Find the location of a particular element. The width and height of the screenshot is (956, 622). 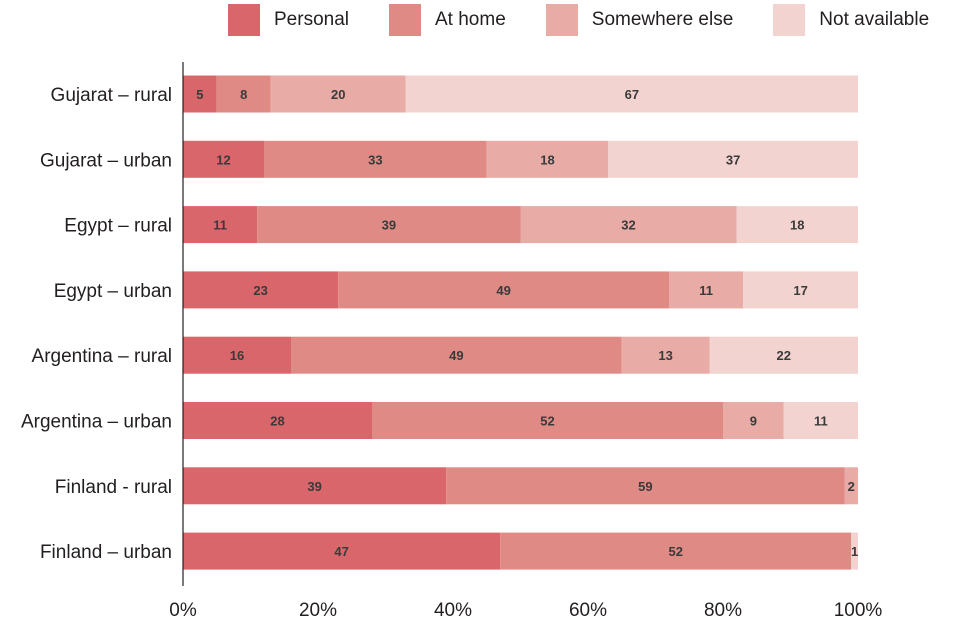

bar-segment-gujarat-urban-personal is located at coordinates (223, 159).